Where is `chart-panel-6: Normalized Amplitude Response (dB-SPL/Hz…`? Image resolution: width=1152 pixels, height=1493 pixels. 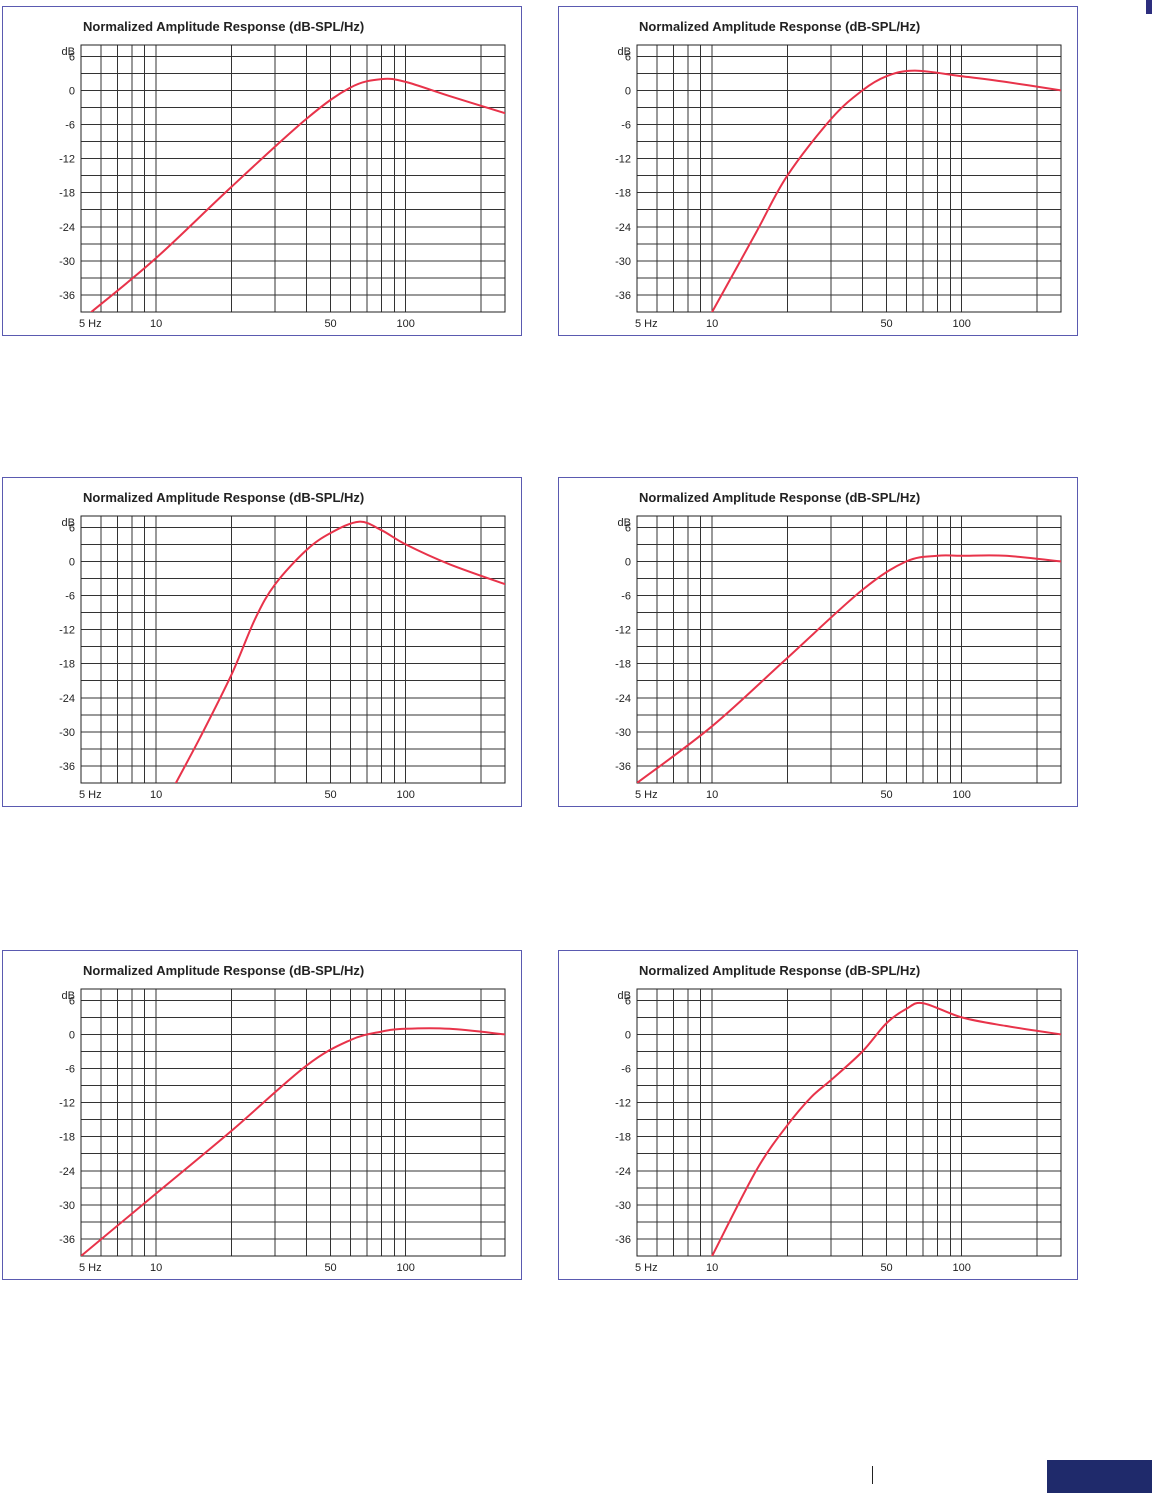 chart-panel-6: Normalized Amplitude Response (dB-SPL/Hz… is located at coordinates (818, 1115).